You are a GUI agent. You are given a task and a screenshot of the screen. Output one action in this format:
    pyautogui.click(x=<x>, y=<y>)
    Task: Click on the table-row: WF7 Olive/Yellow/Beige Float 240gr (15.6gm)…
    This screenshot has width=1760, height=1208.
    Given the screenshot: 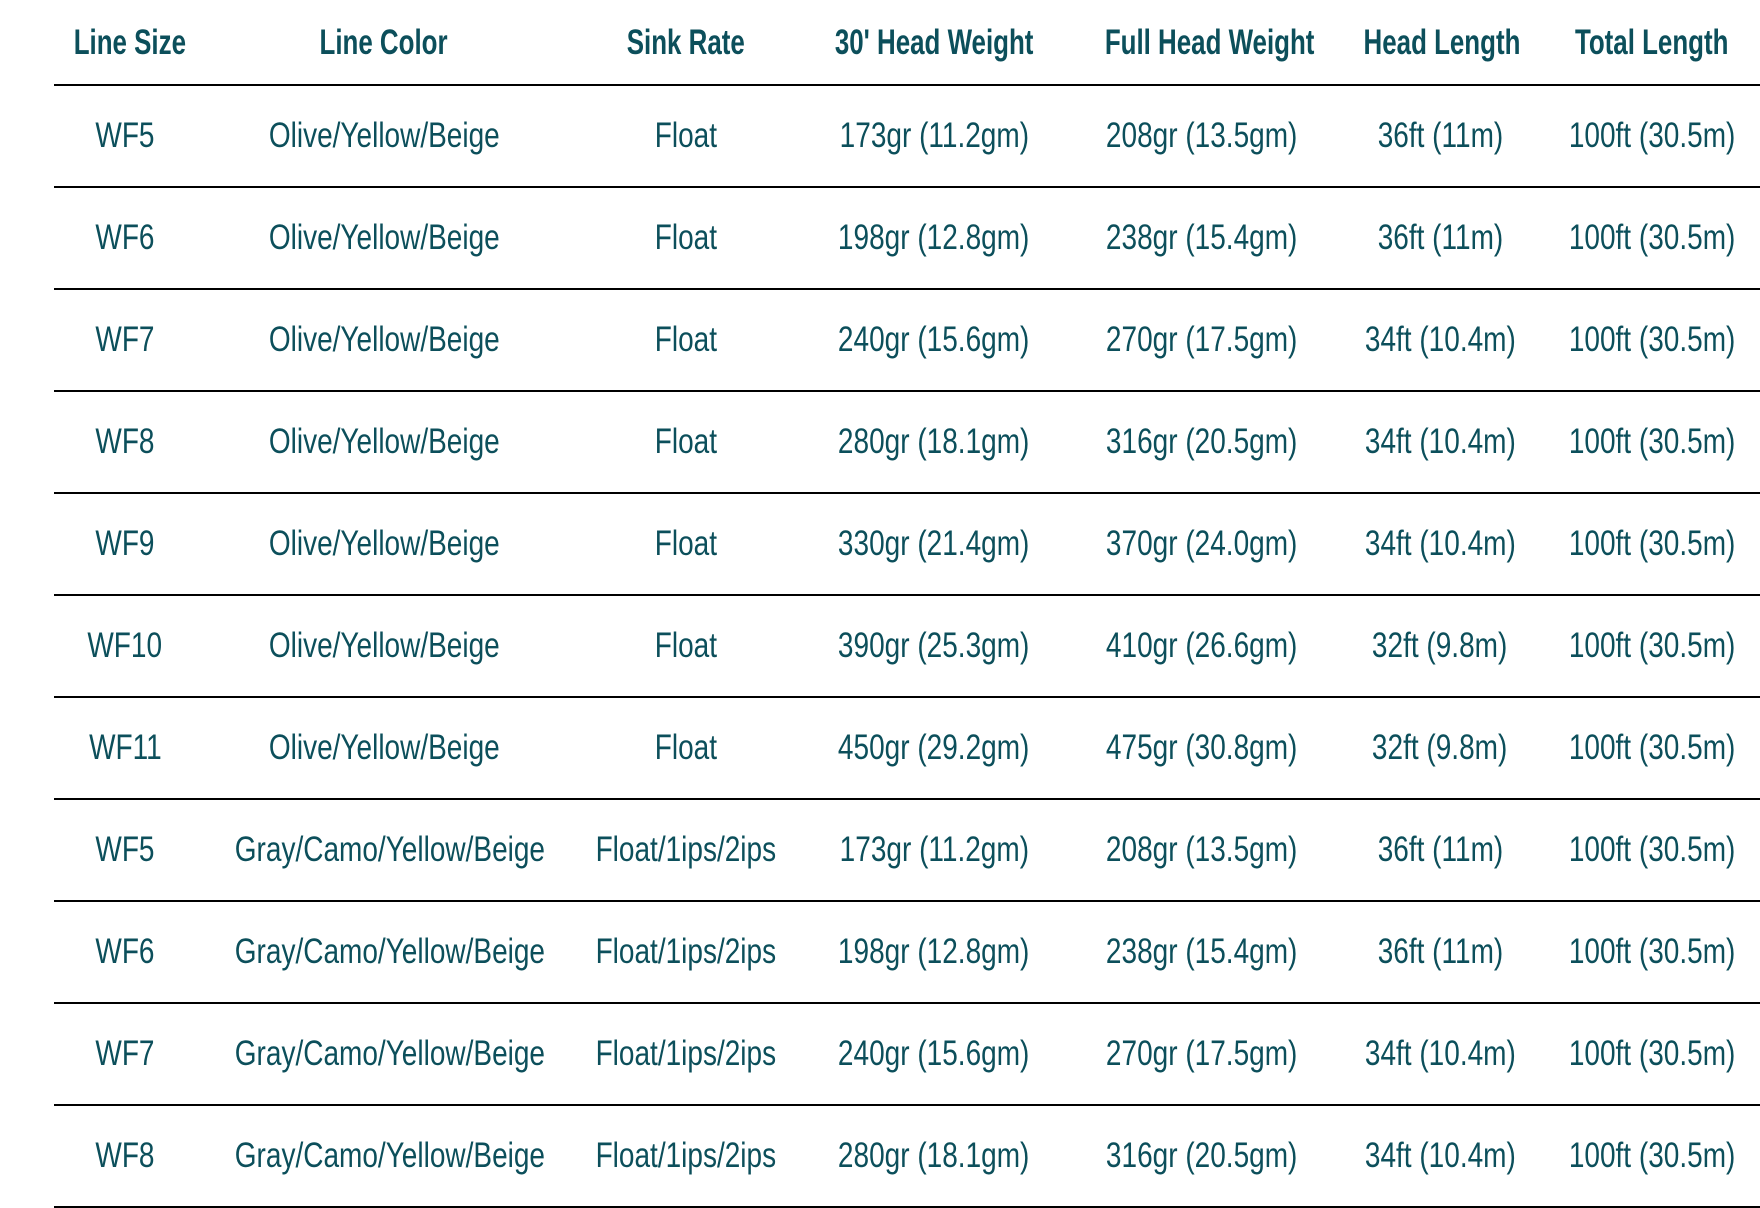 What is the action you would take?
    pyautogui.click(x=907, y=340)
    